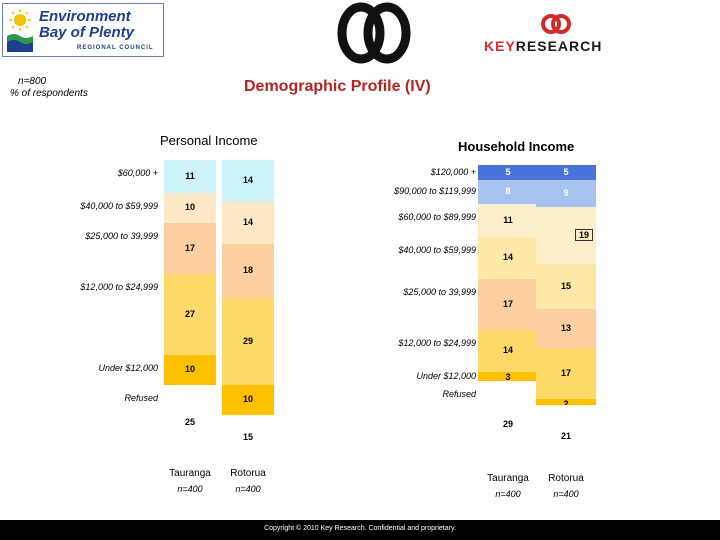  I want to click on bar-segment-rotorua-60-000-to-89-999: 19, so click(566, 235).